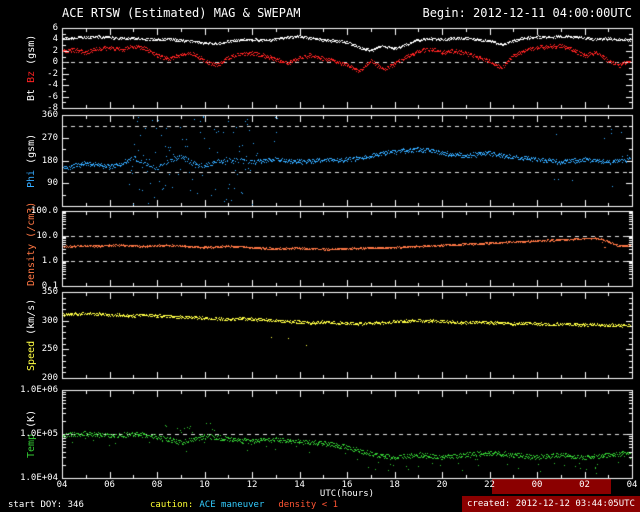 This screenshot has width=640, height=512. I want to click on ylabel-density: Density (/cm3), so click(32, 244).